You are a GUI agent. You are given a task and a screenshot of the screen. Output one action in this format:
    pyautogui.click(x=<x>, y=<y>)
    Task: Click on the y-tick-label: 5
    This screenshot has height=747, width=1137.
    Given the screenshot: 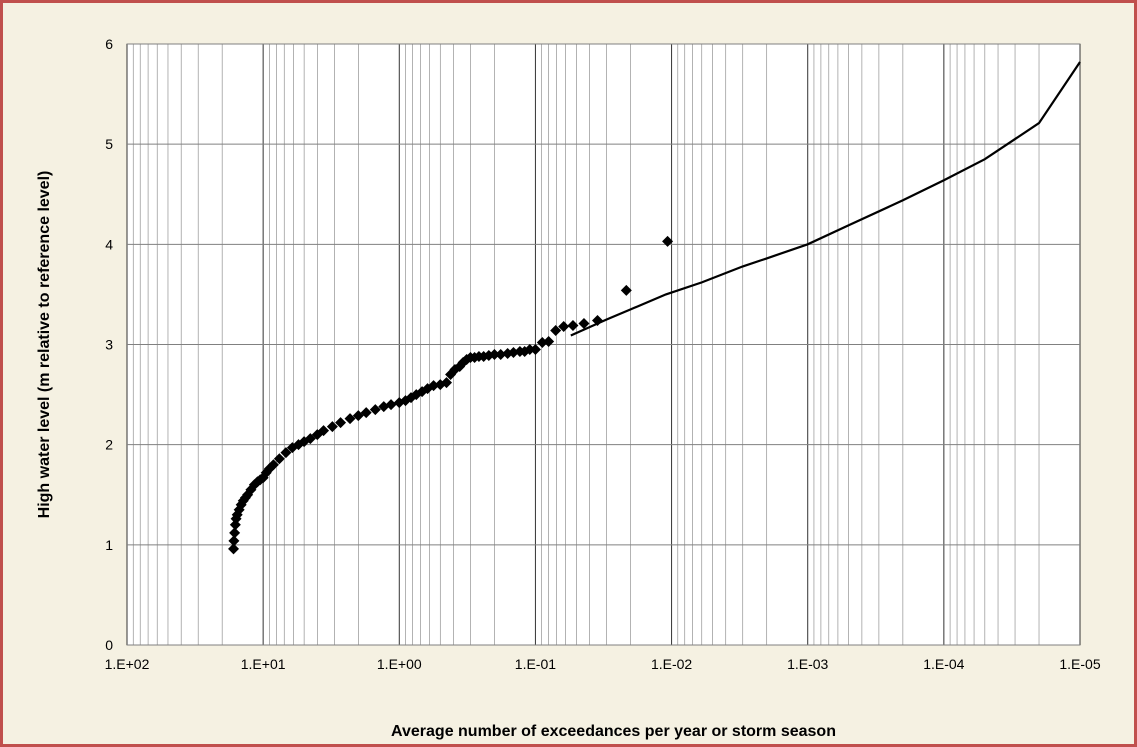 What is the action you would take?
    pyautogui.click(x=109, y=144)
    